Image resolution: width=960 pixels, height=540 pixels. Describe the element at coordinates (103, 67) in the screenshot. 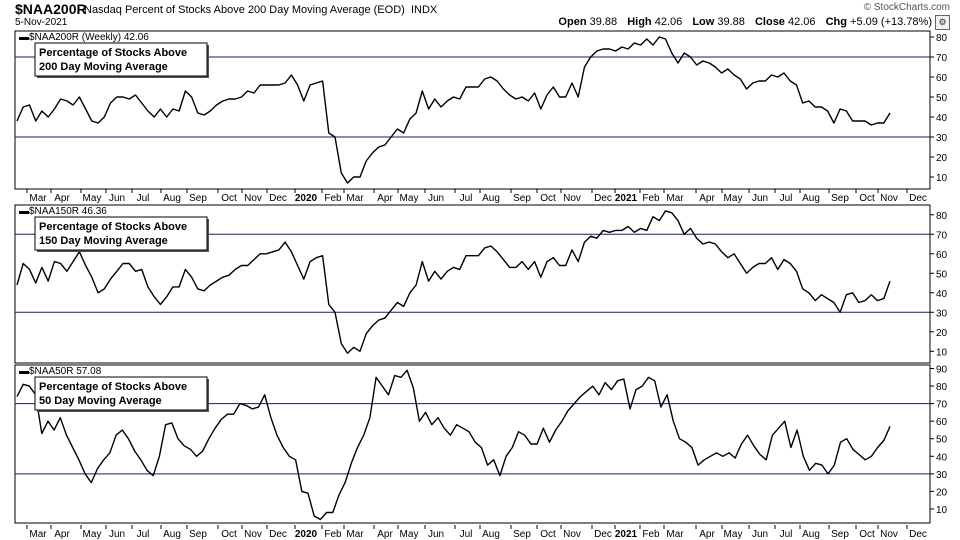

I see `annotation-text: 200 Day Moving Average` at that location.